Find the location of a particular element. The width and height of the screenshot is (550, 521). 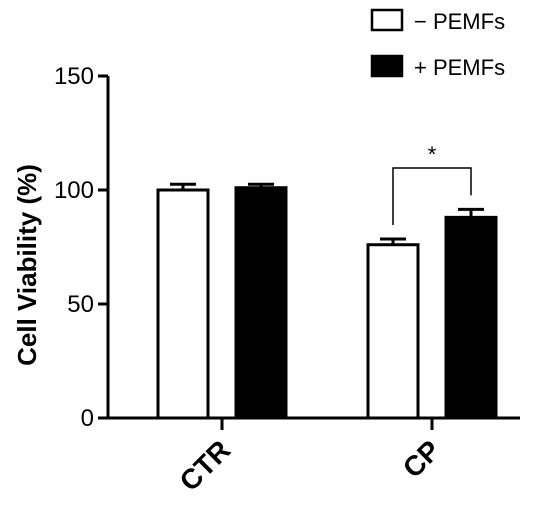

error-bars is located at coordinates (327, 213).